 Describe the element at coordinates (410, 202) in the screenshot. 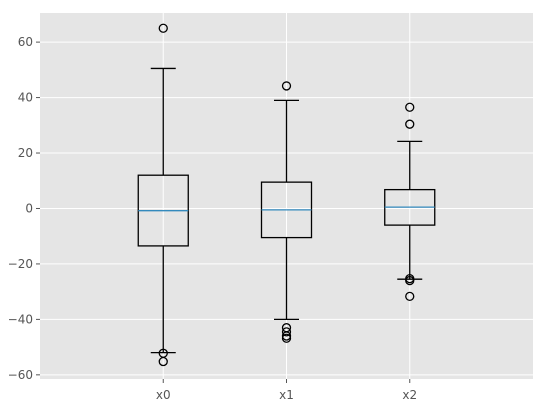

I see `box-group-x2` at that location.